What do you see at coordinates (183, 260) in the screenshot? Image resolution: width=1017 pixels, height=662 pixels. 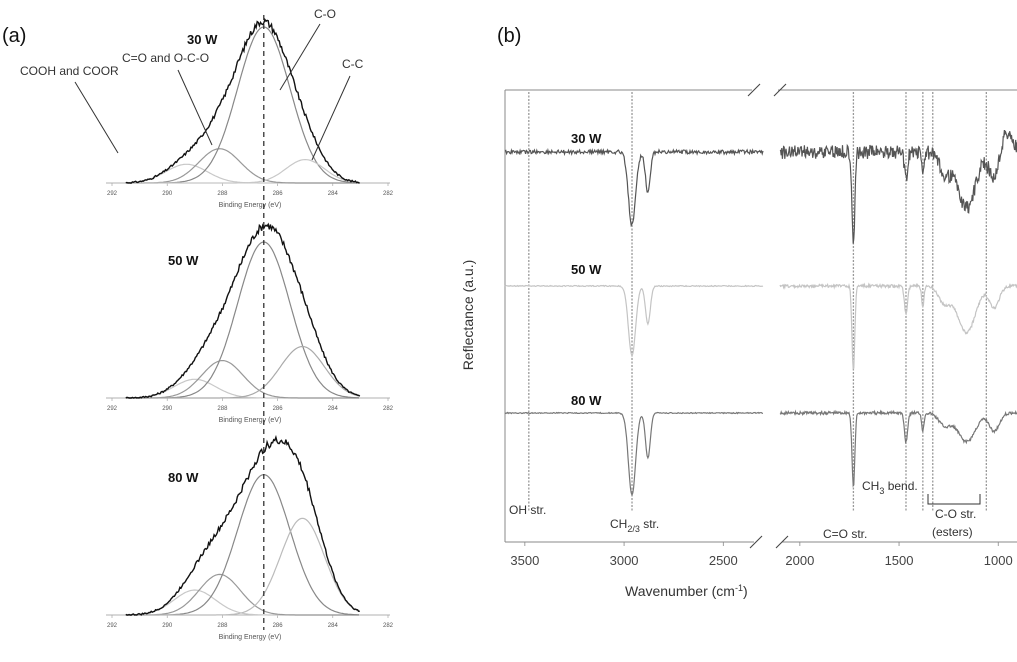 I see `xps-power-label: 50 W` at bounding box center [183, 260].